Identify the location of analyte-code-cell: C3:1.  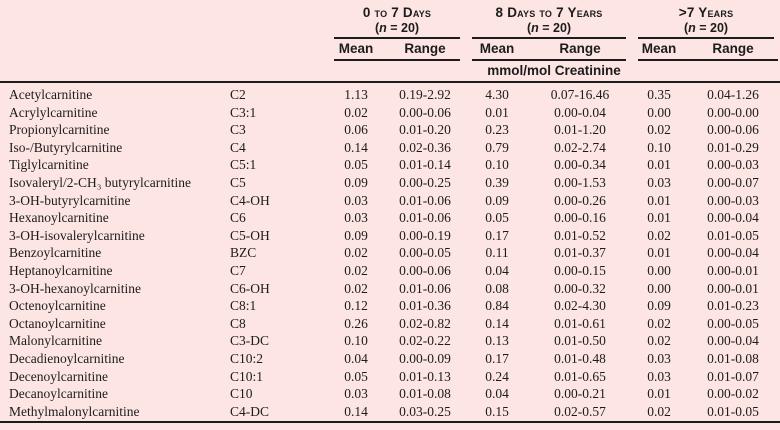
(243, 112).